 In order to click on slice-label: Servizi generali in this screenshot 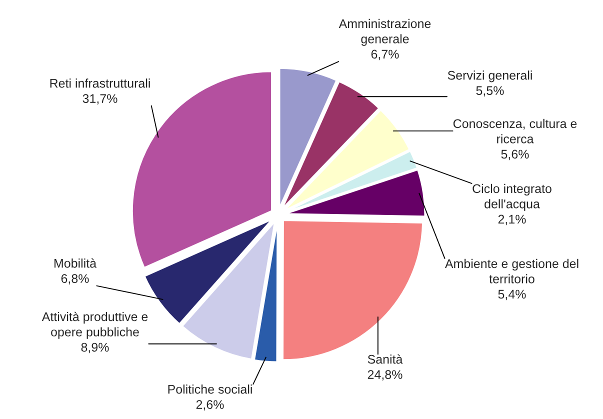, I will do `click(490, 76)`.